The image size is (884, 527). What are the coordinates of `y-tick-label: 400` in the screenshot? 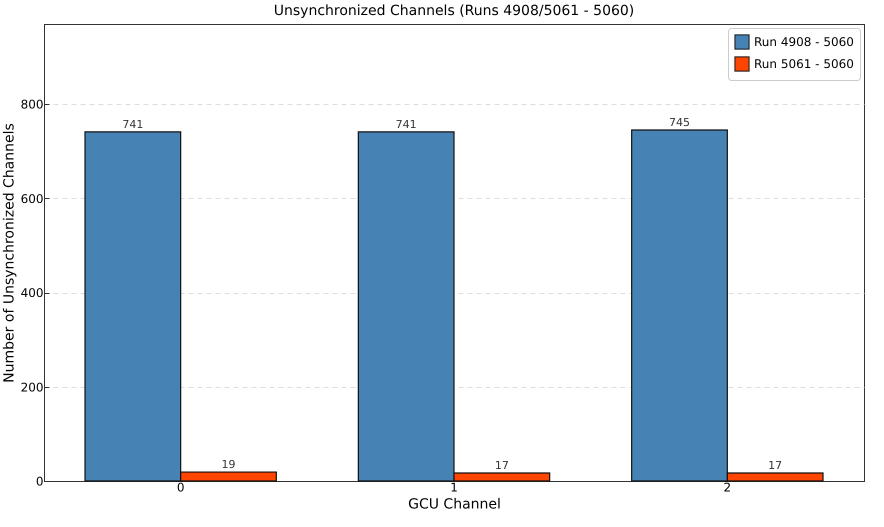 It's located at (32, 293).